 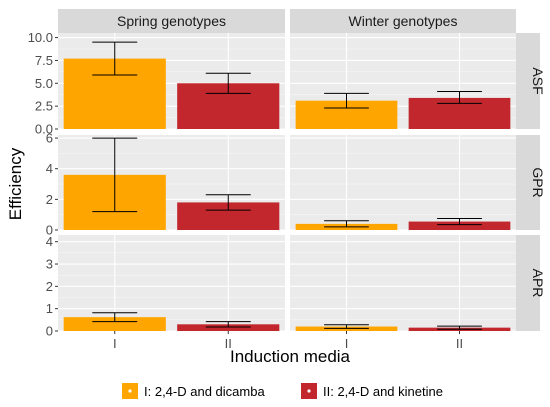 I want to click on strip-gpr, so click(x=528, y=182).